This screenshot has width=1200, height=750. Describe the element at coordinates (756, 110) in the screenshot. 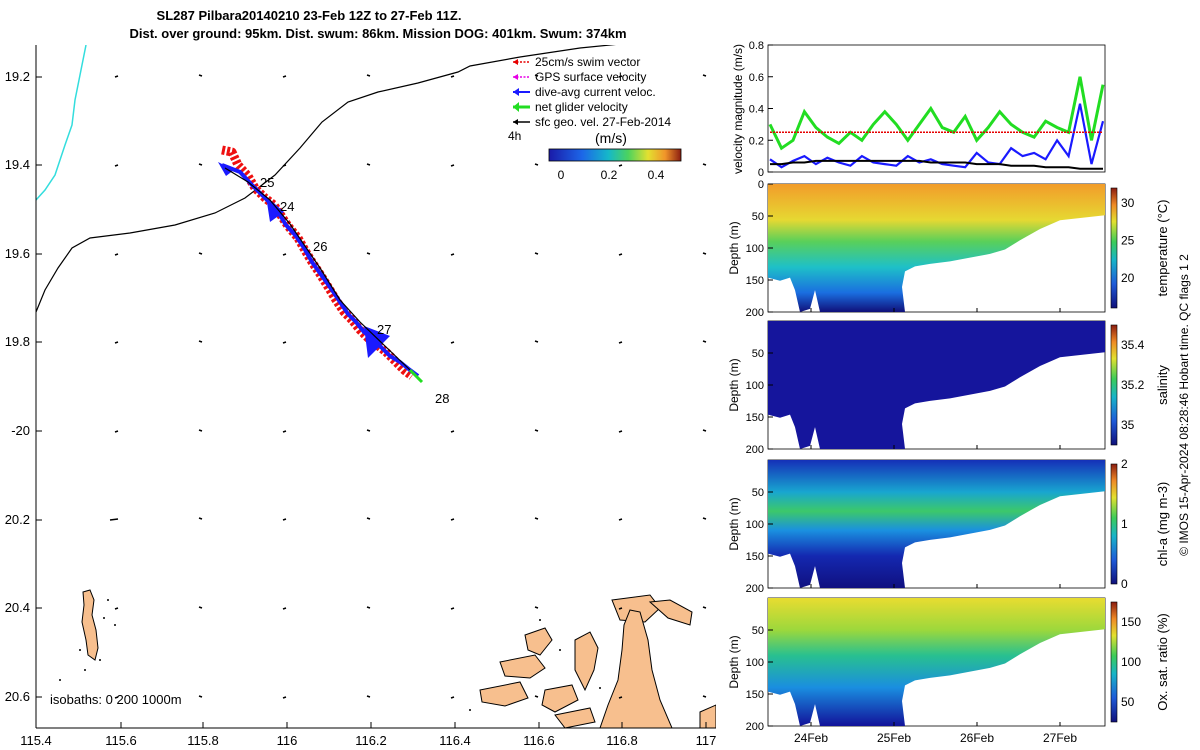

I see `vel-ytick-label: 0.4` at that location.